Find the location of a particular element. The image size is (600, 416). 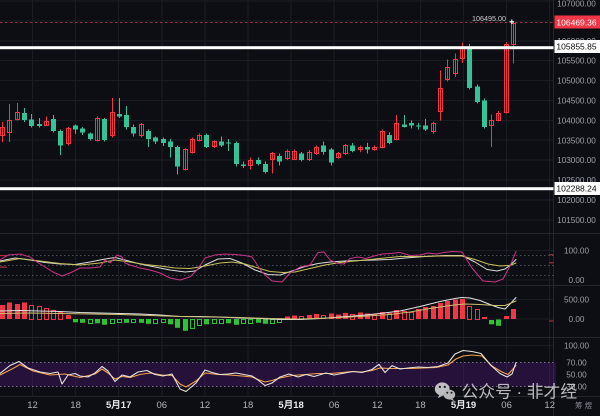

svg-text: 104000.00 is located at coordinates (576, 120).